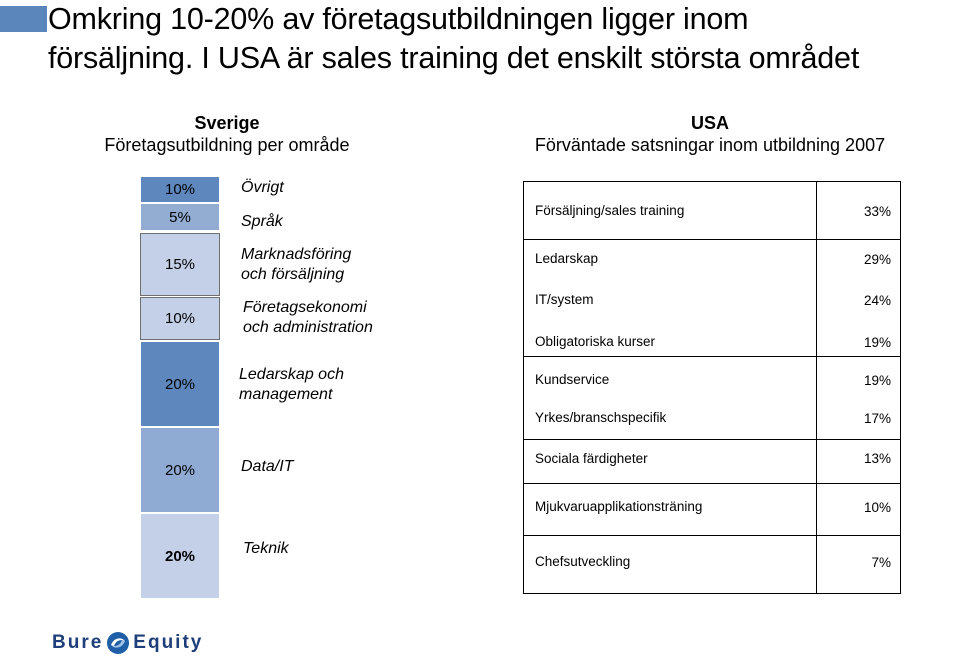 The image size is (959, 658). I want to click on sweden-header: Sverige Företagsutbildning per område, so click(227, 134).